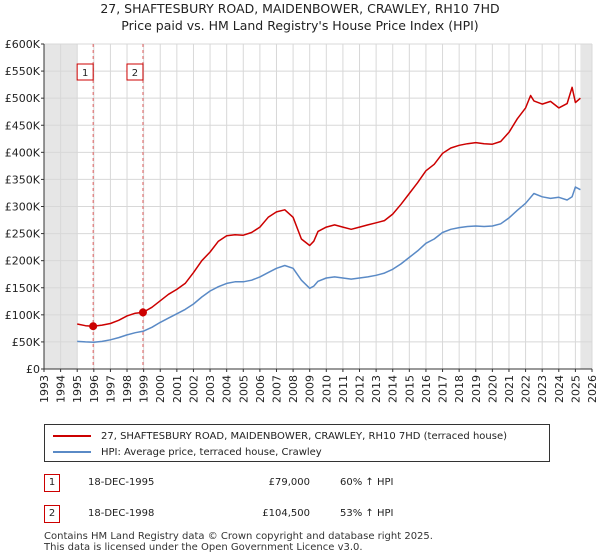  Describe the element at coordinates (559, 389) in the screenshot. I see `x-tick-label: 2024` at that location.